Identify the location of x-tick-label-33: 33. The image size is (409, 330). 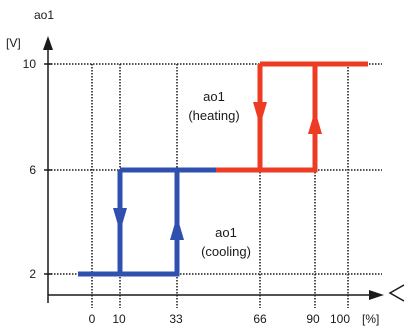
(176, 319).